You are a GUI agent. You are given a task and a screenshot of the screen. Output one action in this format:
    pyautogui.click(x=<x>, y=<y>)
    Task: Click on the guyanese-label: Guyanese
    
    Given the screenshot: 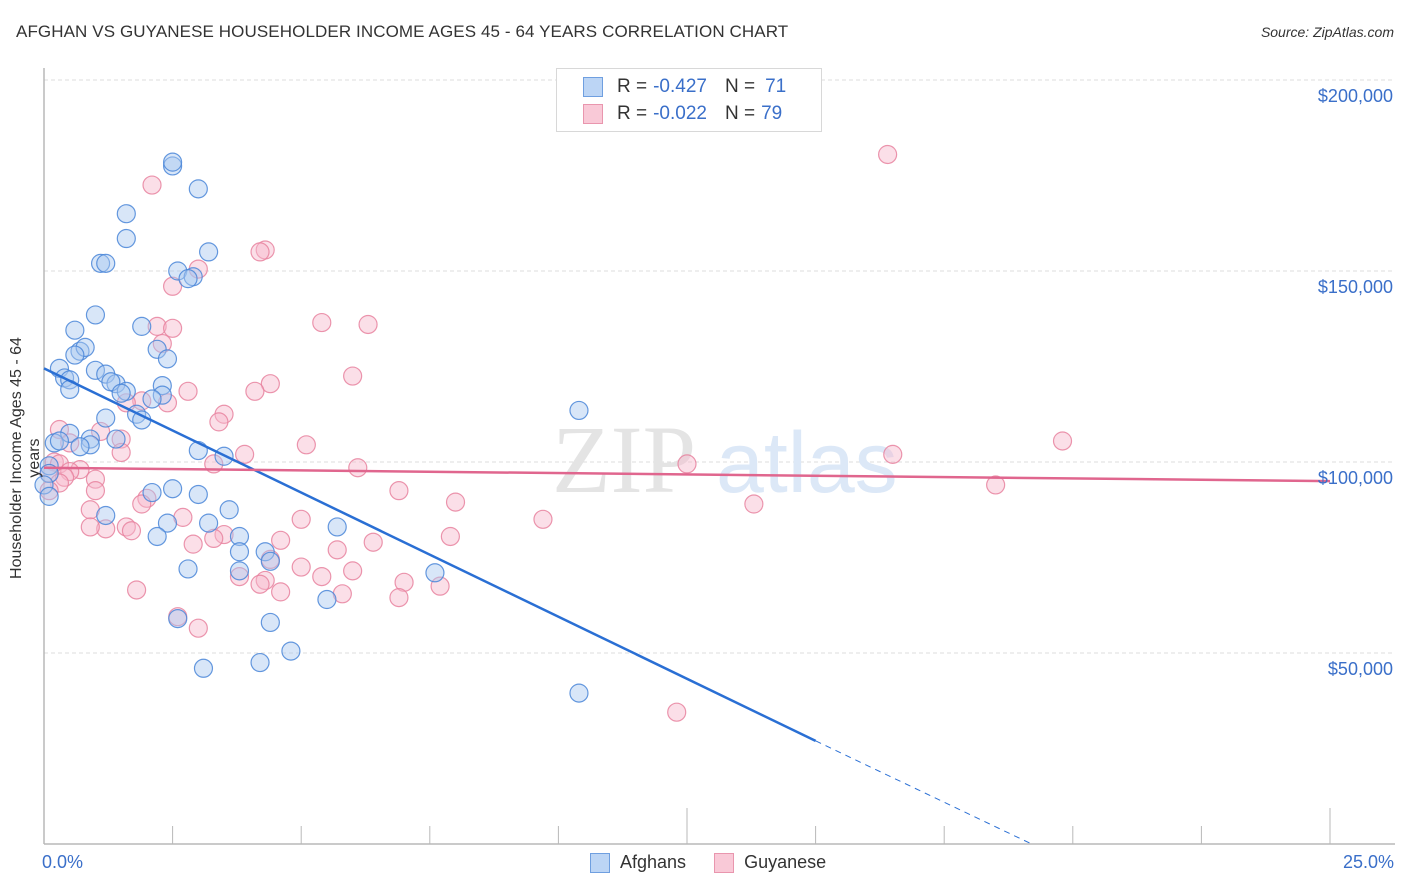 What is the action you would take?
    pyautogui.click(x=785, y=862)
    